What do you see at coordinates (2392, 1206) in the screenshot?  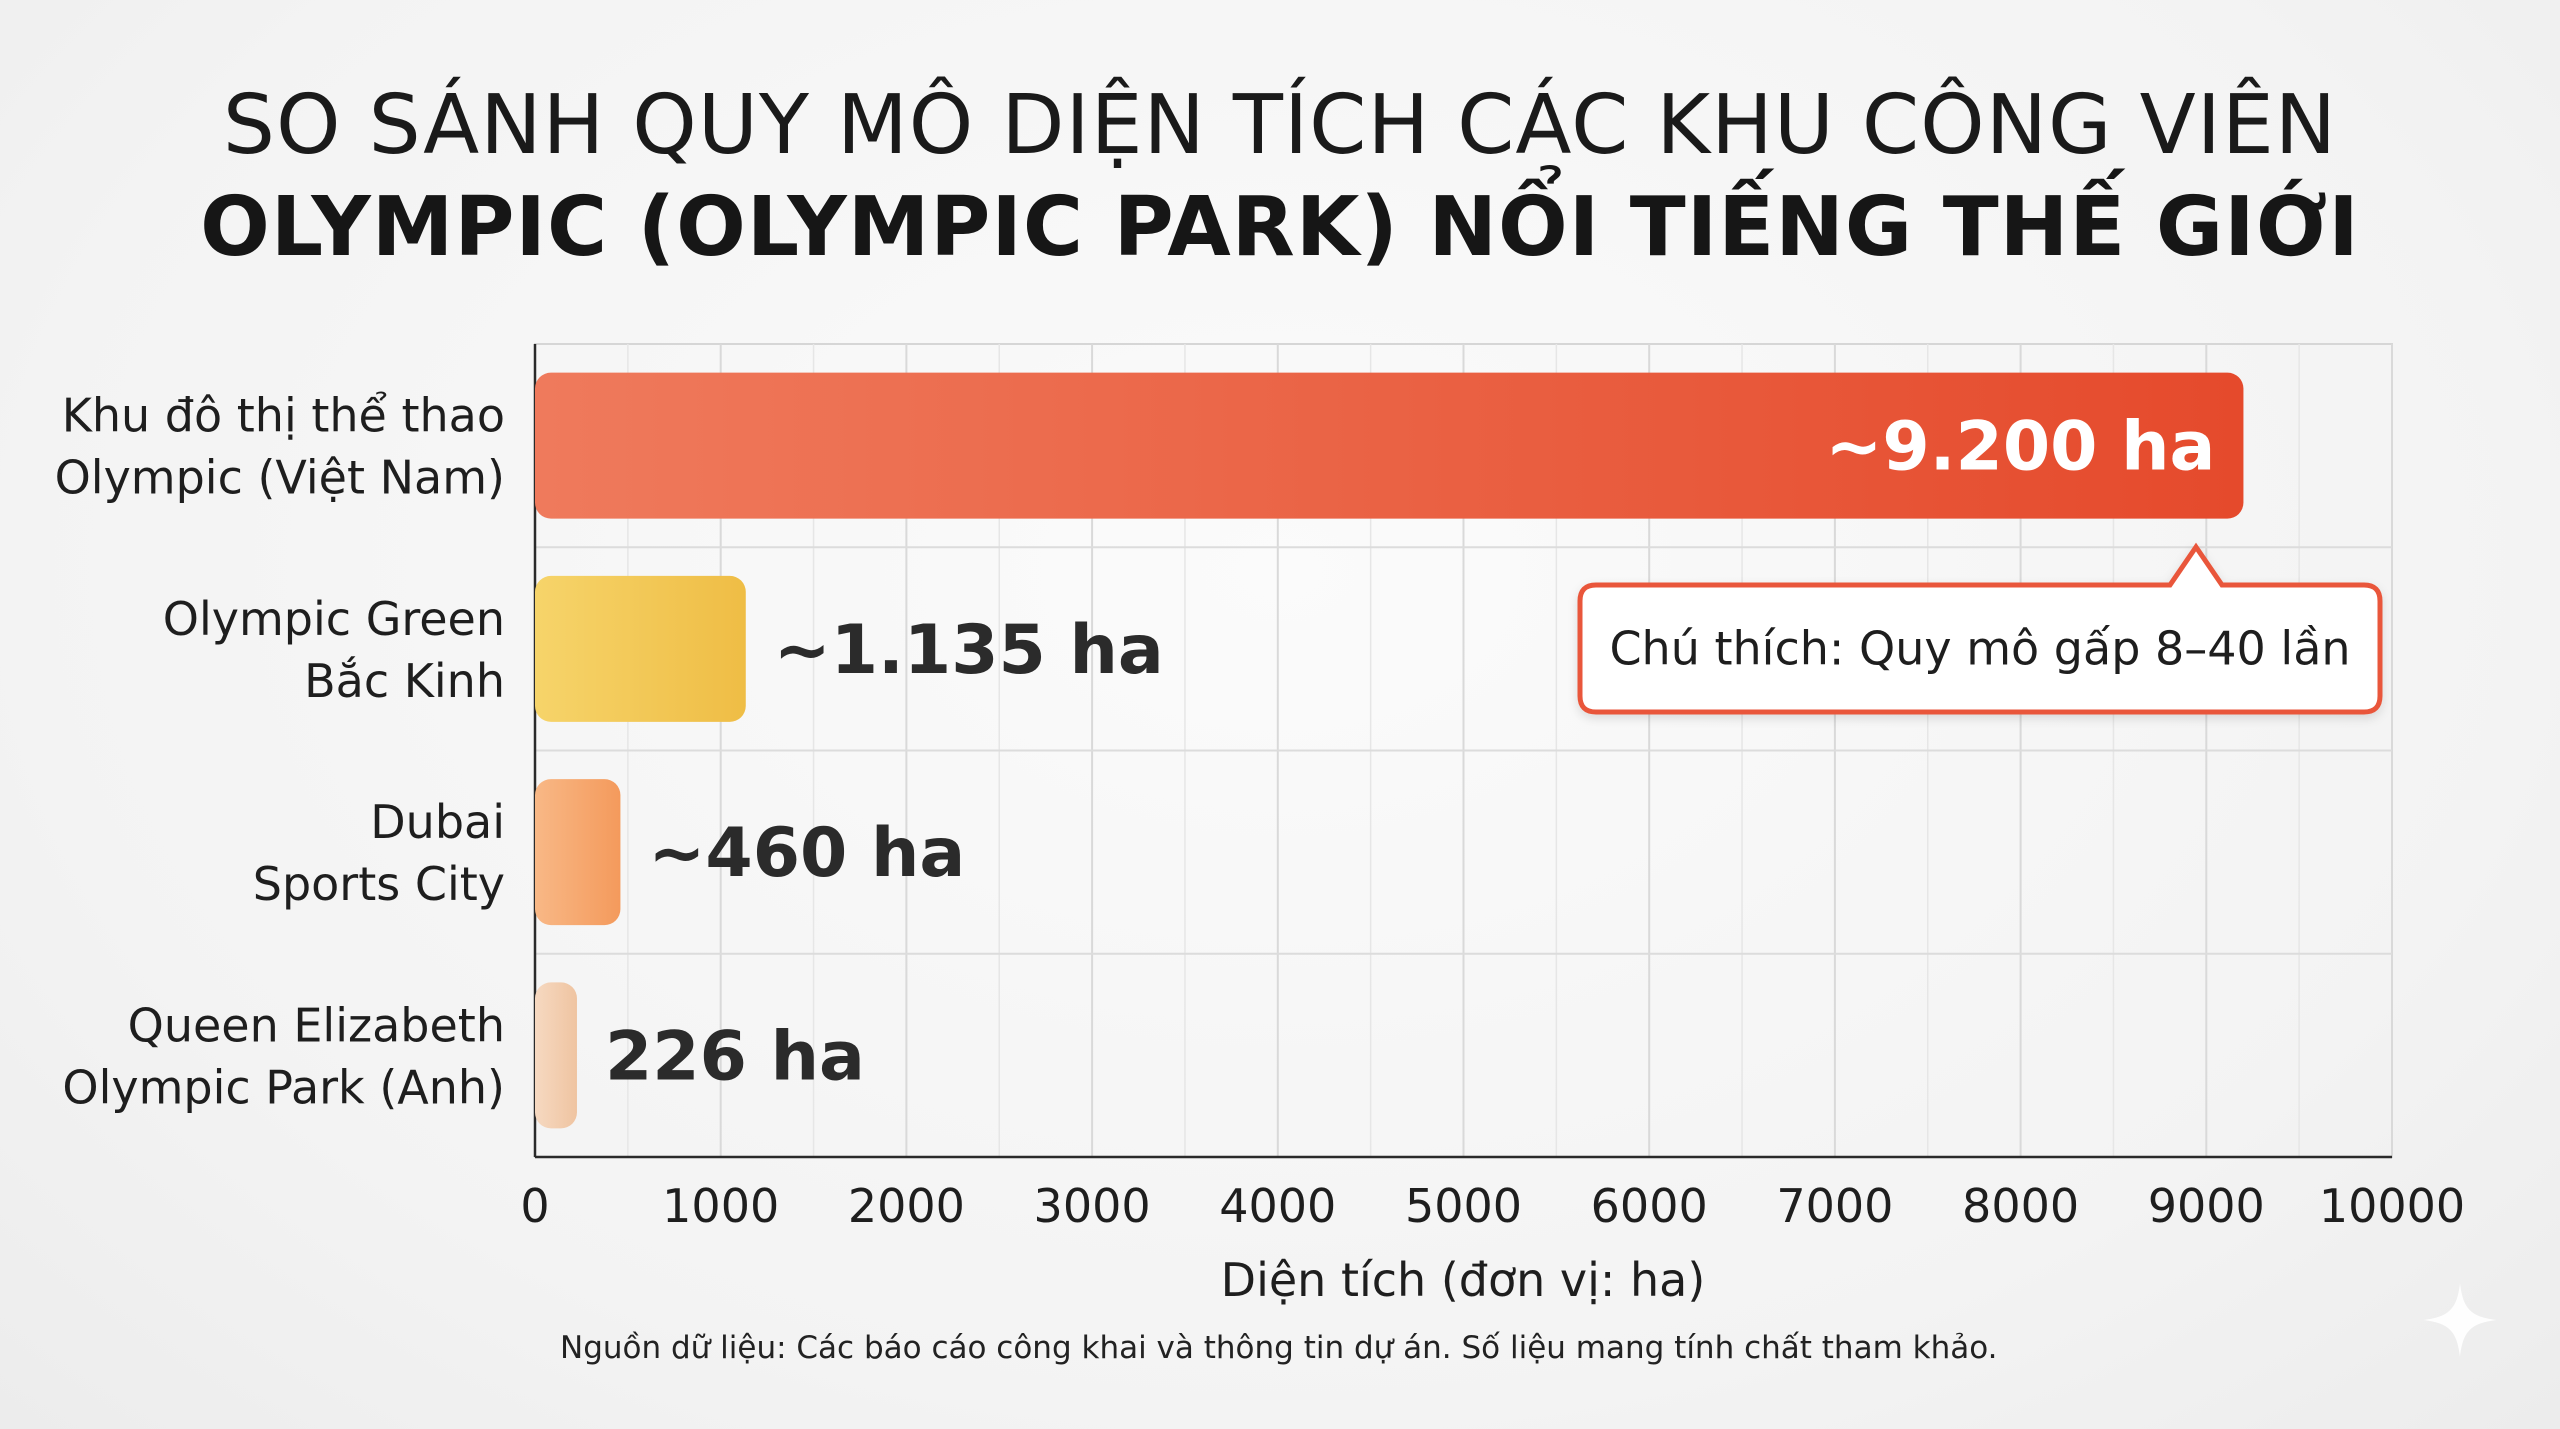 I see `x-tick-label: 10000` at bounding box center [2392, 1206].